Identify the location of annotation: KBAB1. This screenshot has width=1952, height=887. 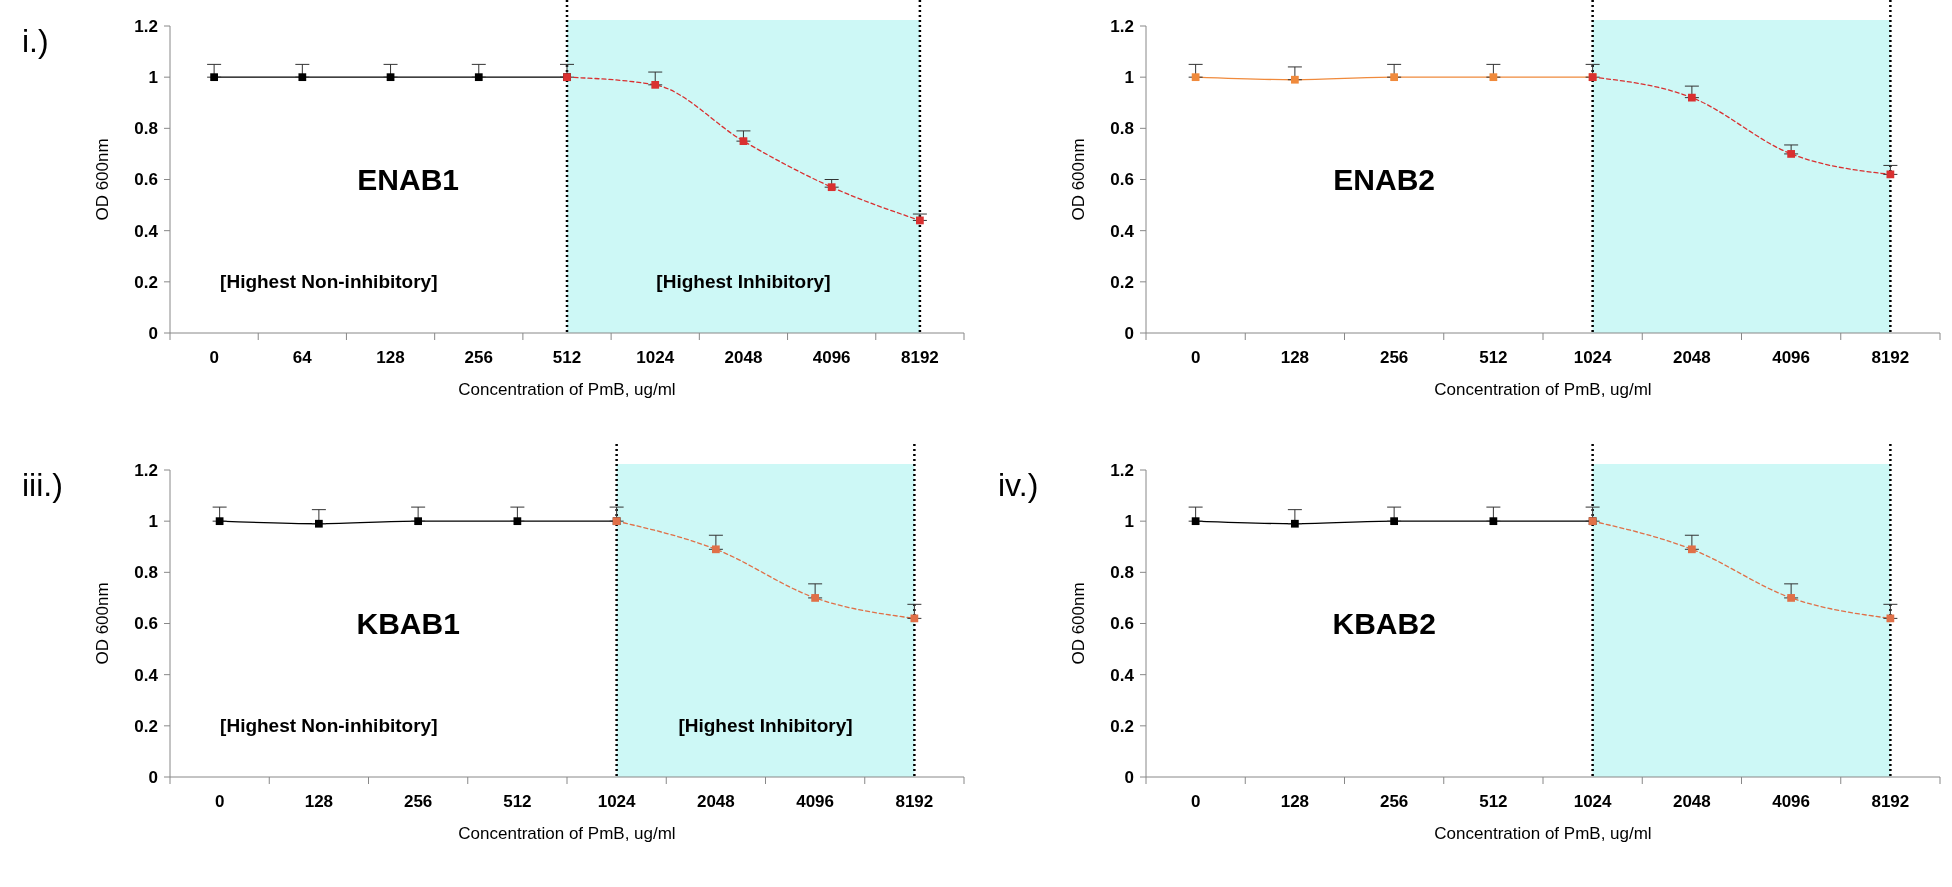
(408, 623).